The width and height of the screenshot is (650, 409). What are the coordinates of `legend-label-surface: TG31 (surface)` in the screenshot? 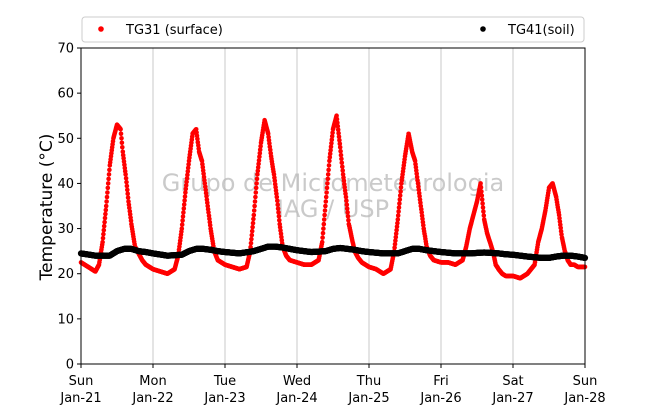 It's located at (174, 30).